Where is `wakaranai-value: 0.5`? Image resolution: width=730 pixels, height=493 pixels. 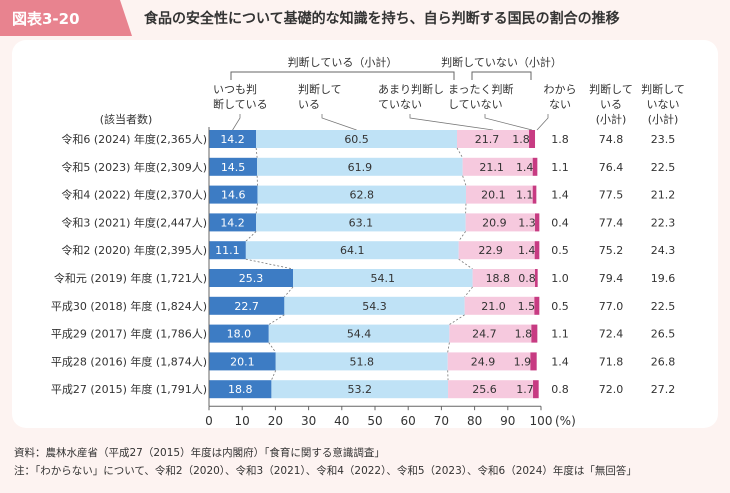 wakaranai-value: 0.5 is located at coordinates (560, 250).